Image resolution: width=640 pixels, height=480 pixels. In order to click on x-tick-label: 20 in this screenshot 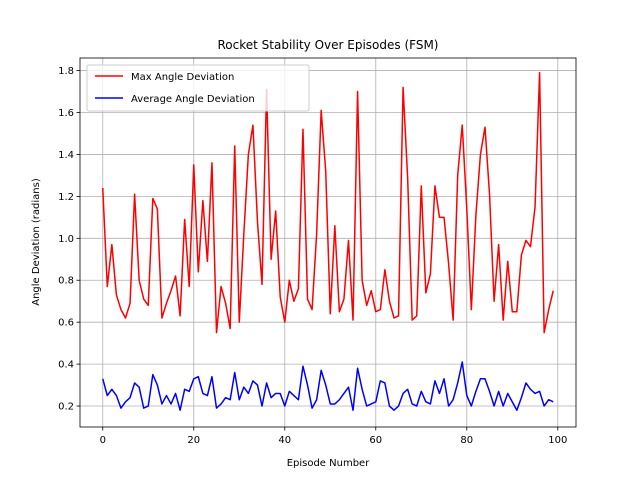, I will do `click(193, 440)`.